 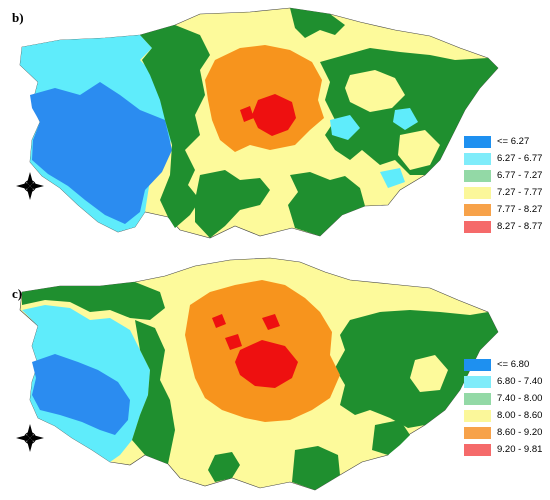 I want to click on legend-item: 6.77 - 7.27, so click(x=503, y=175).